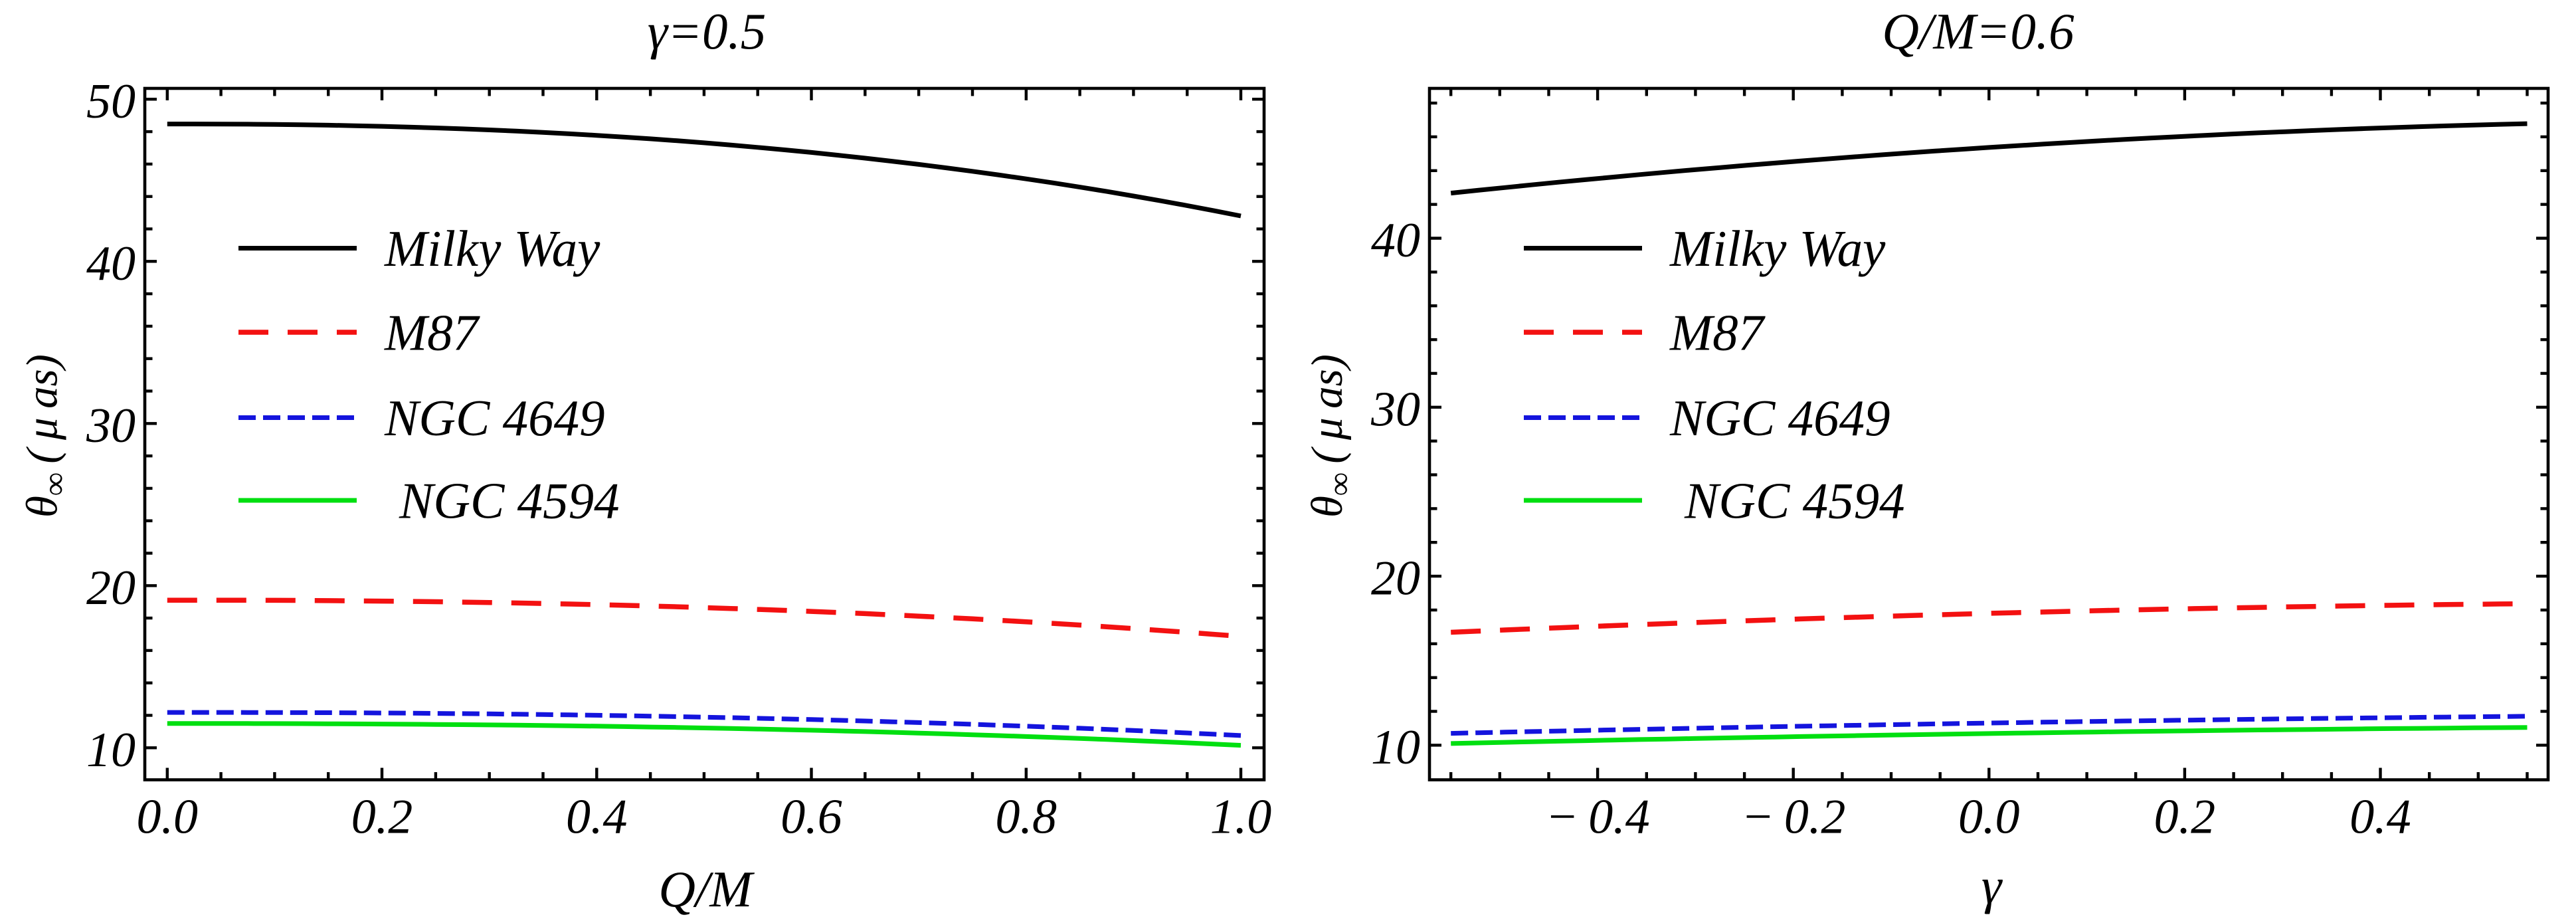  What do you see at coordinates (1241, 817) in the screenshot?
I see `svg-text: 1.0` at bounding box center [1241, 817].